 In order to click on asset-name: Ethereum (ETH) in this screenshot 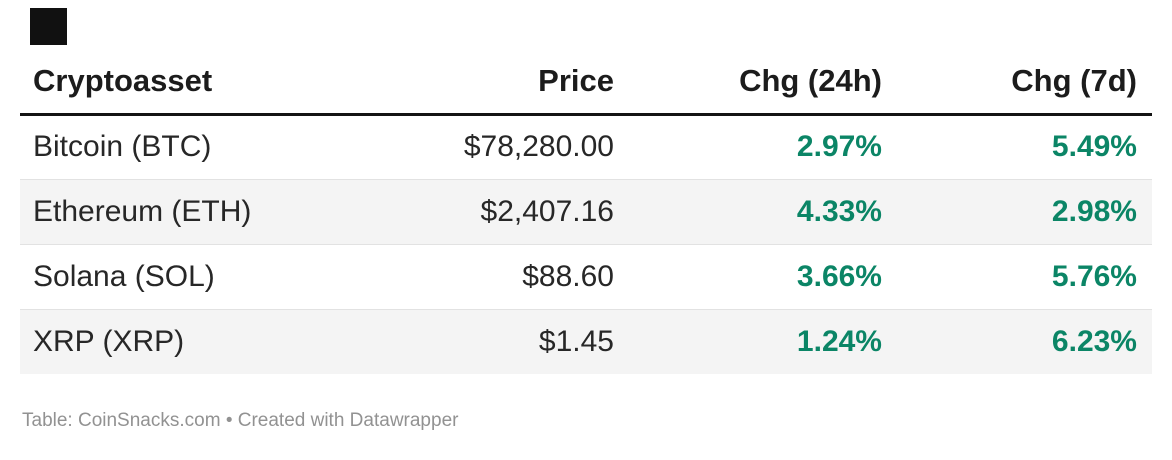, I will do `click(142, 211)`.